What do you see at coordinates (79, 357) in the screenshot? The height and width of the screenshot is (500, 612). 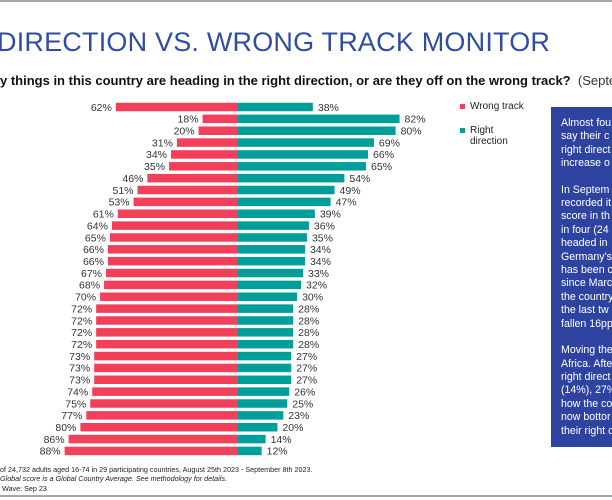 I see `label-wrong-track: 73%` at bounding box center [79, 357].